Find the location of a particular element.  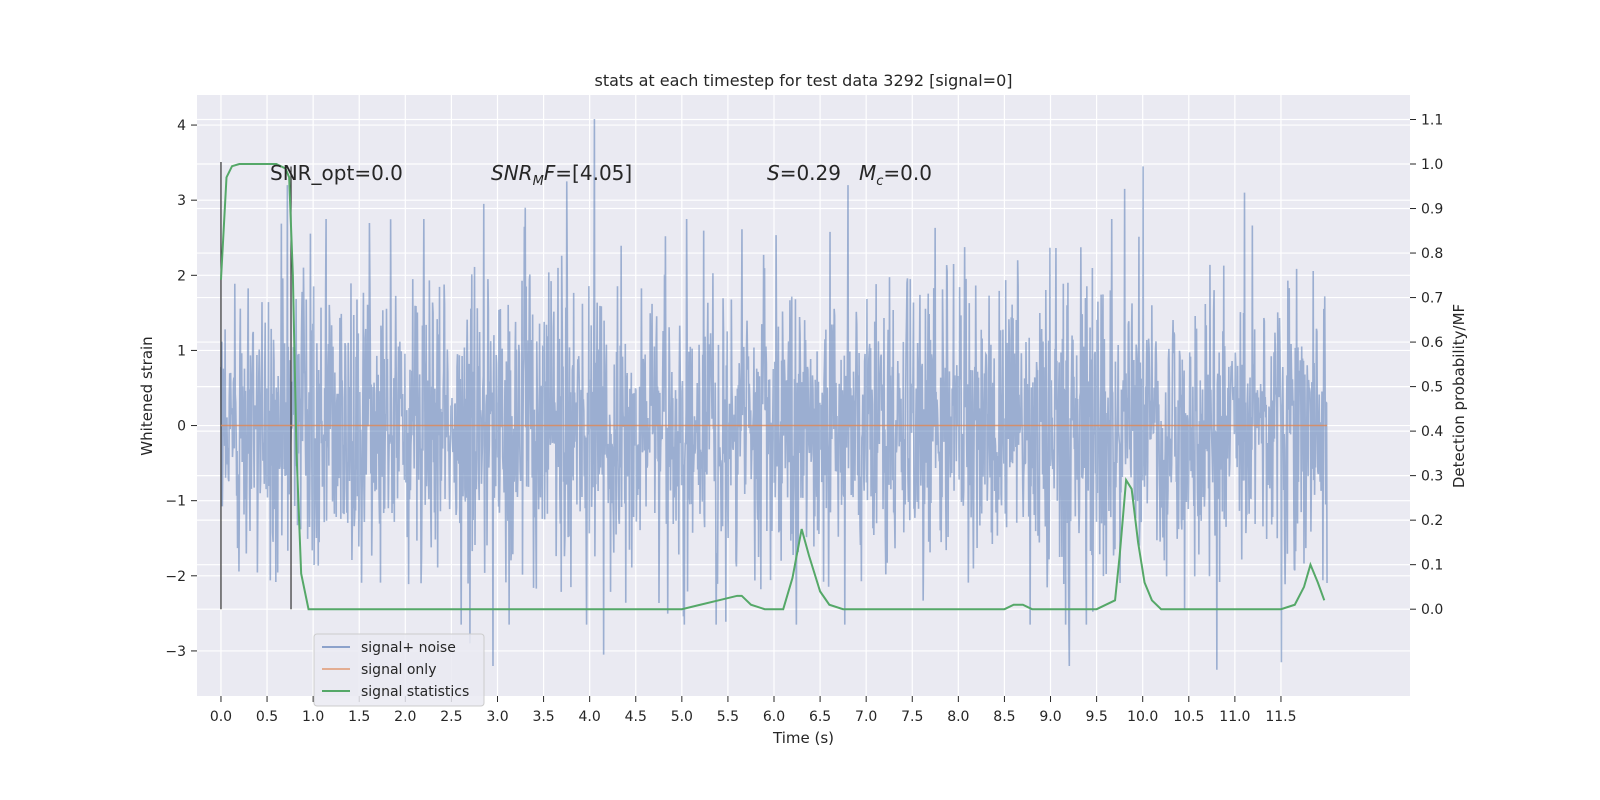

x-tick-label: 0.5 is located at coordinates (267, 717).